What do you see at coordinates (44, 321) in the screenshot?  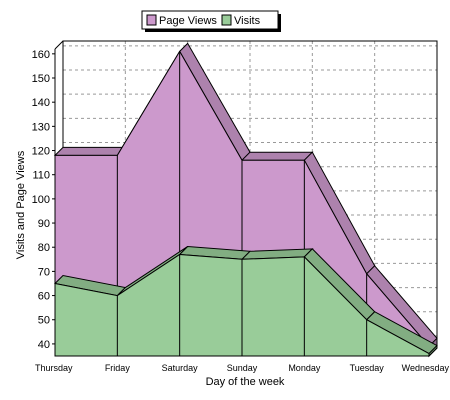 I see `y-tick-label: 50` at bounding box center [44, 321].